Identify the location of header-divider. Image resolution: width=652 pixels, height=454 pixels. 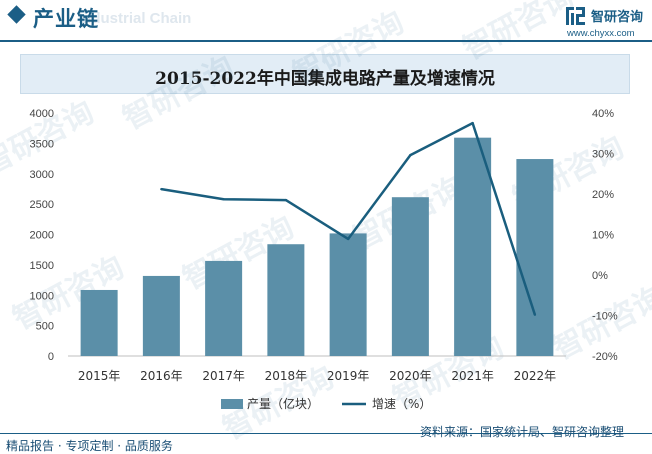
(326, 41).